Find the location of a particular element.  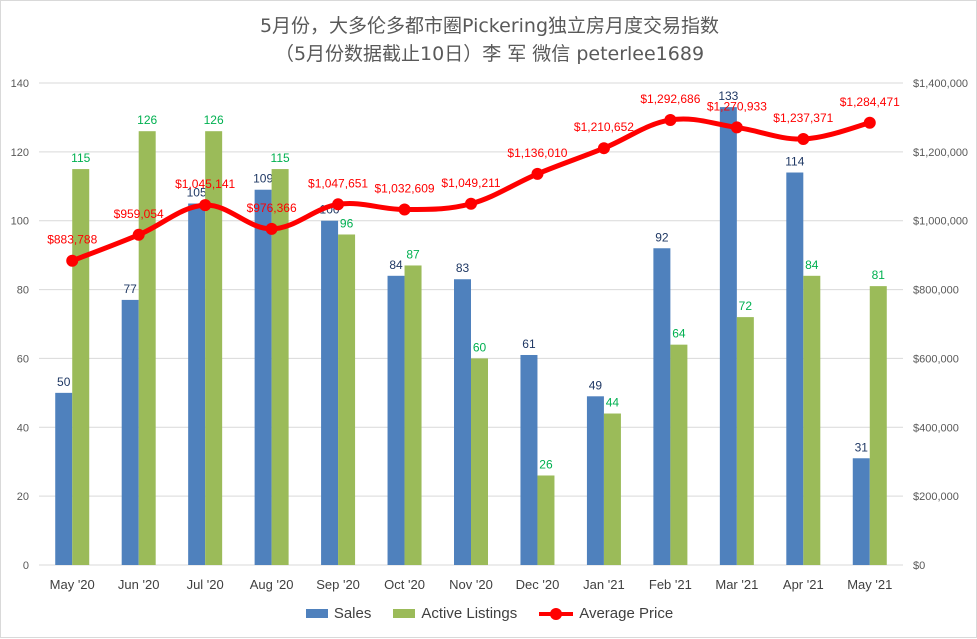

x-tick-label: Jul '20 is located at coordinates (205, 584).